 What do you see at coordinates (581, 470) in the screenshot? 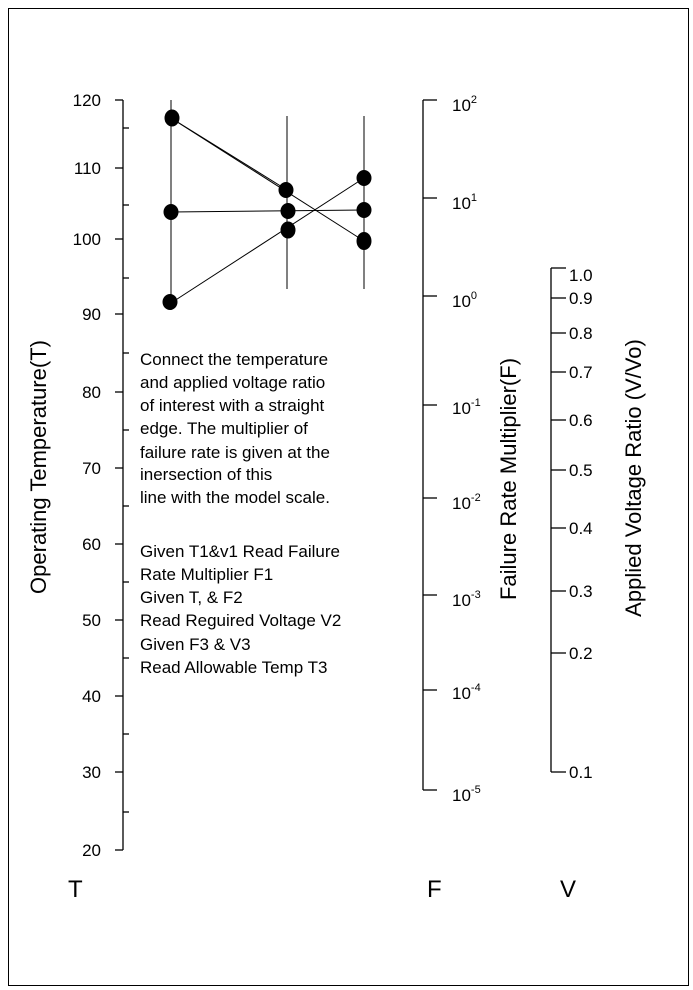
I see `voltage-tick-label: 0.5` at bounding box center [581, 470].